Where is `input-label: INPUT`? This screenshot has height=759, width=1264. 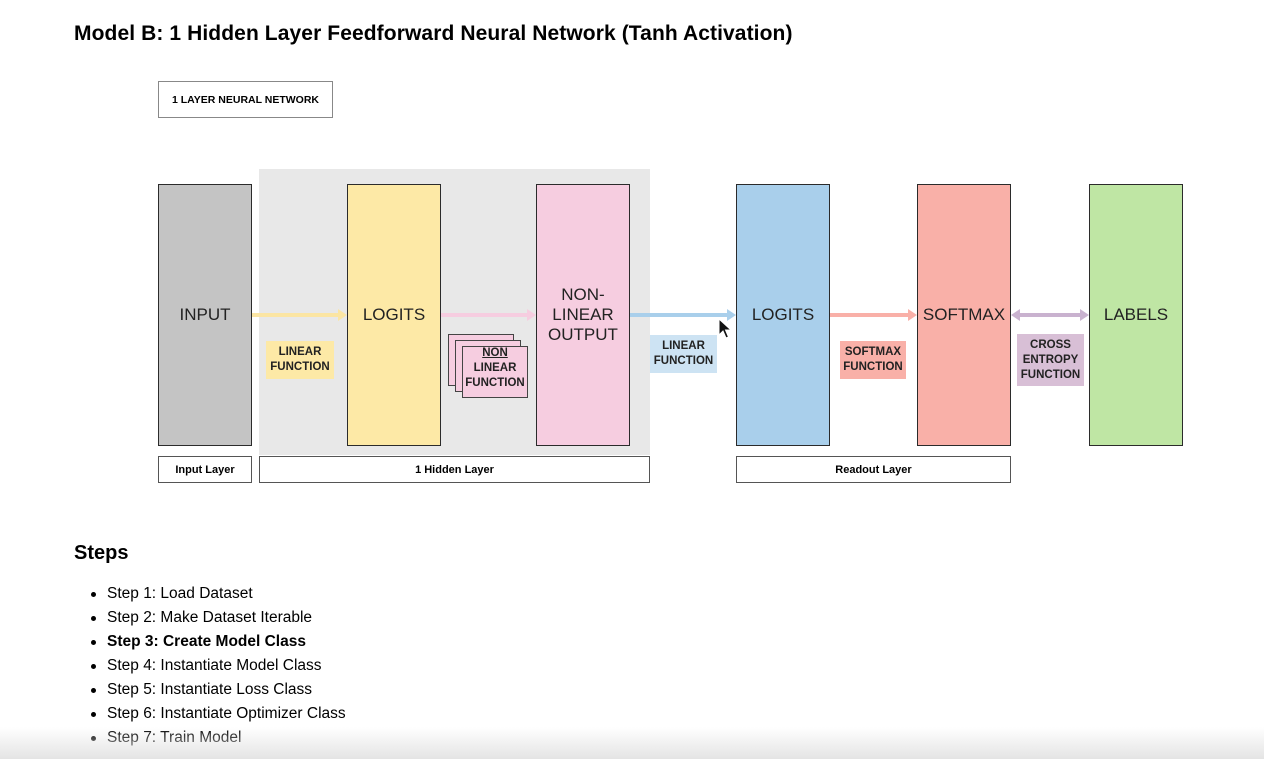 input-label: INPUT is located at coordinates (205, 314).